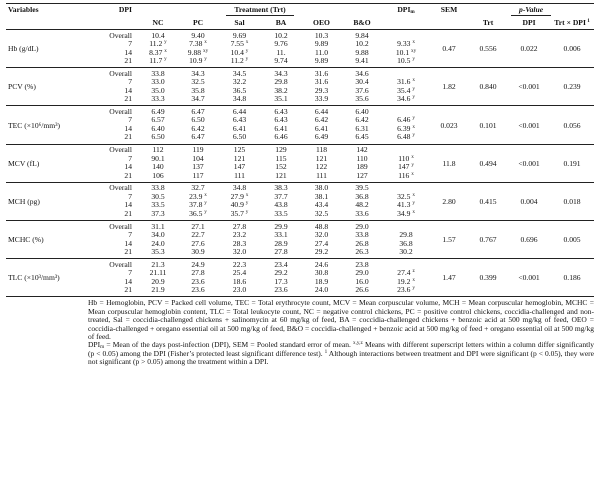  Describe the element at coordinates (24, 163) in the screenshot. I see `variable-name: MCV (fL)` at that location.